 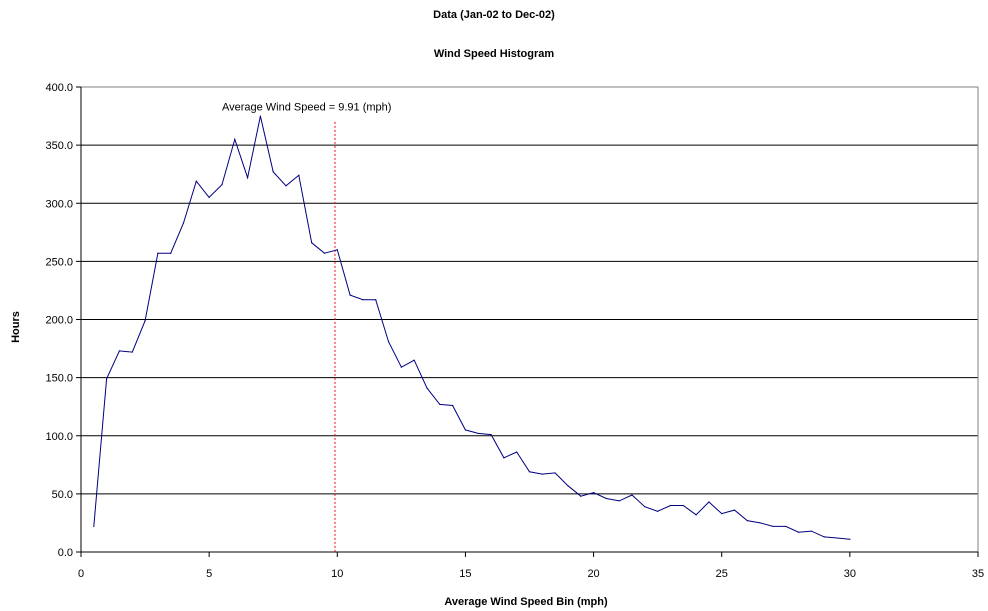 I want to click on x-tick-label: 10, so click(x=337, y=574).